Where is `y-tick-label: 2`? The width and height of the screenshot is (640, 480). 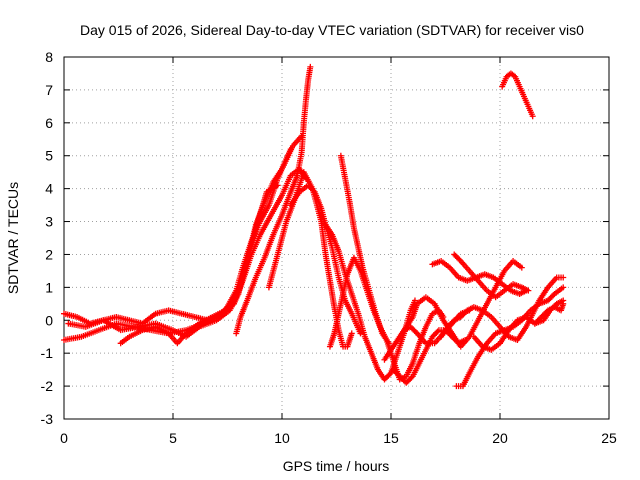 y-tick-label: 2 is located at coordinates (49, 254).